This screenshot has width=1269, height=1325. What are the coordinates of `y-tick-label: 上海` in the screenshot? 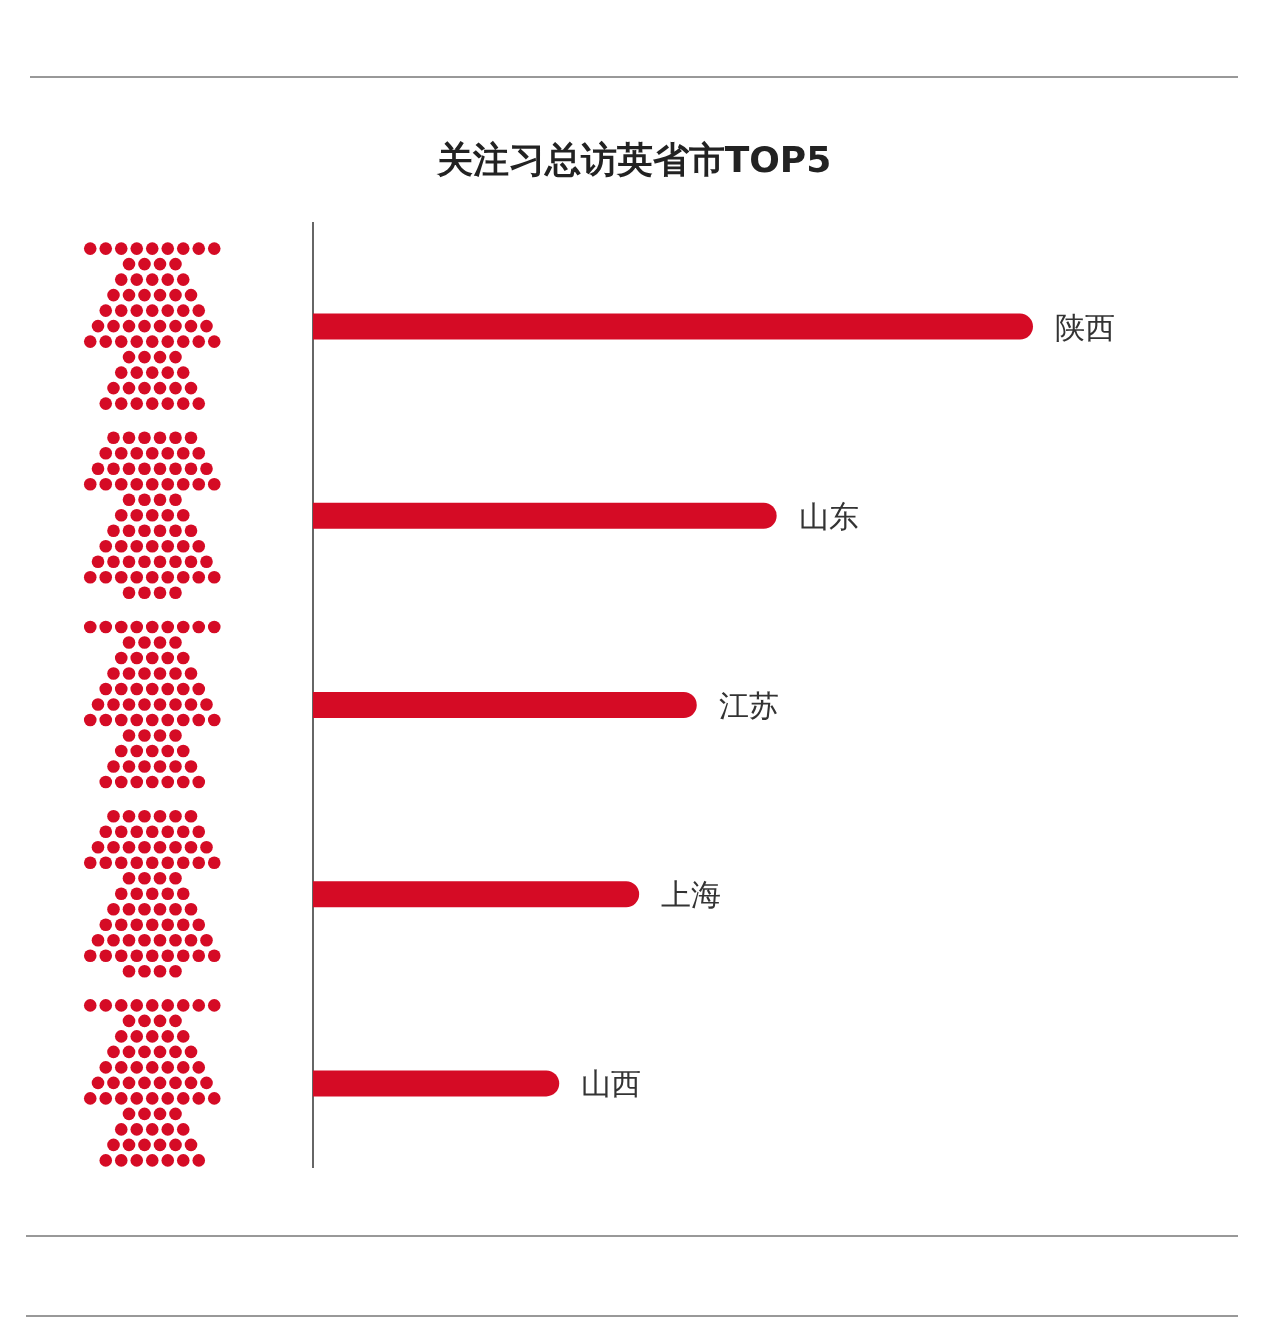 It's located at (691, 895).